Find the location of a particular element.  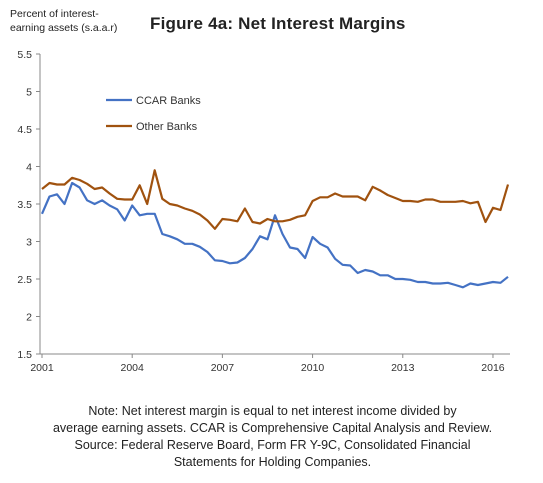

series-line-other-banks is located at coordinates (275, 199).